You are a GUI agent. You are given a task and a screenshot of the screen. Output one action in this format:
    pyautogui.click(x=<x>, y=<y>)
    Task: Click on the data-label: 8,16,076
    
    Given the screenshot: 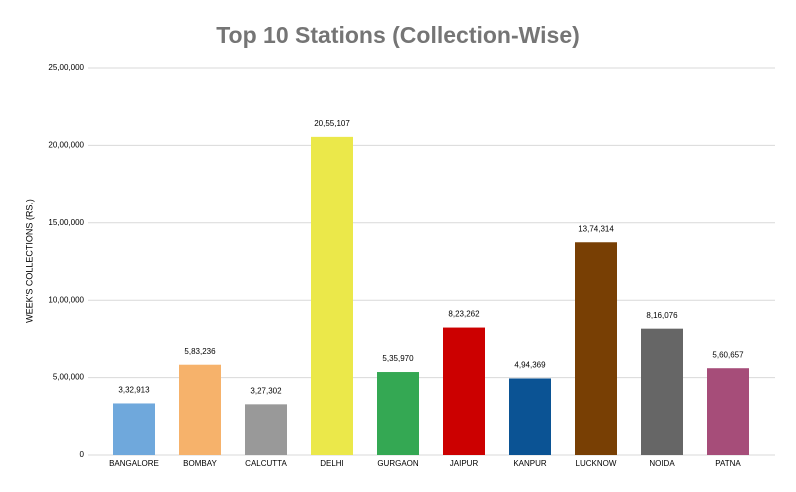 What is the action you would take?
    pyautogui.click(x=662, y=315)
    